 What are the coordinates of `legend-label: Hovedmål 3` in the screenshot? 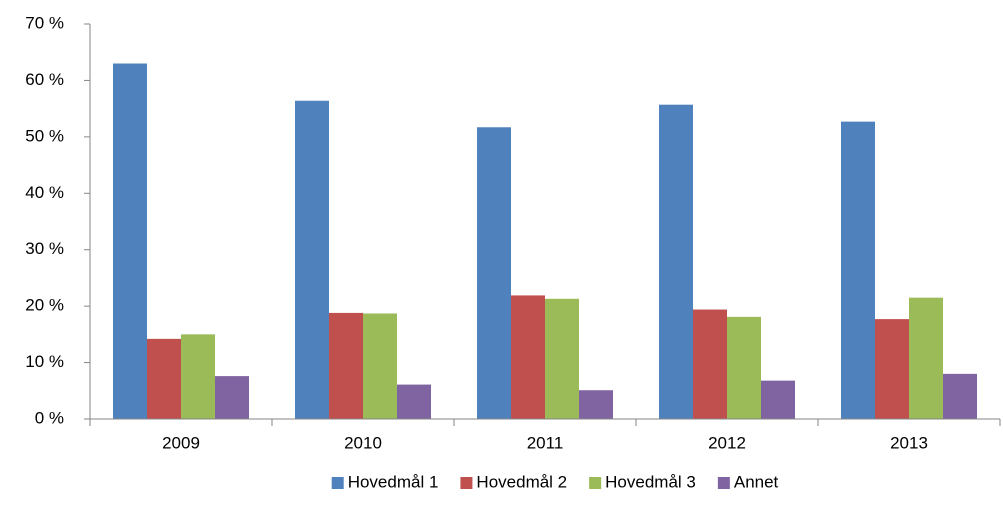 It's located at (650, 481).